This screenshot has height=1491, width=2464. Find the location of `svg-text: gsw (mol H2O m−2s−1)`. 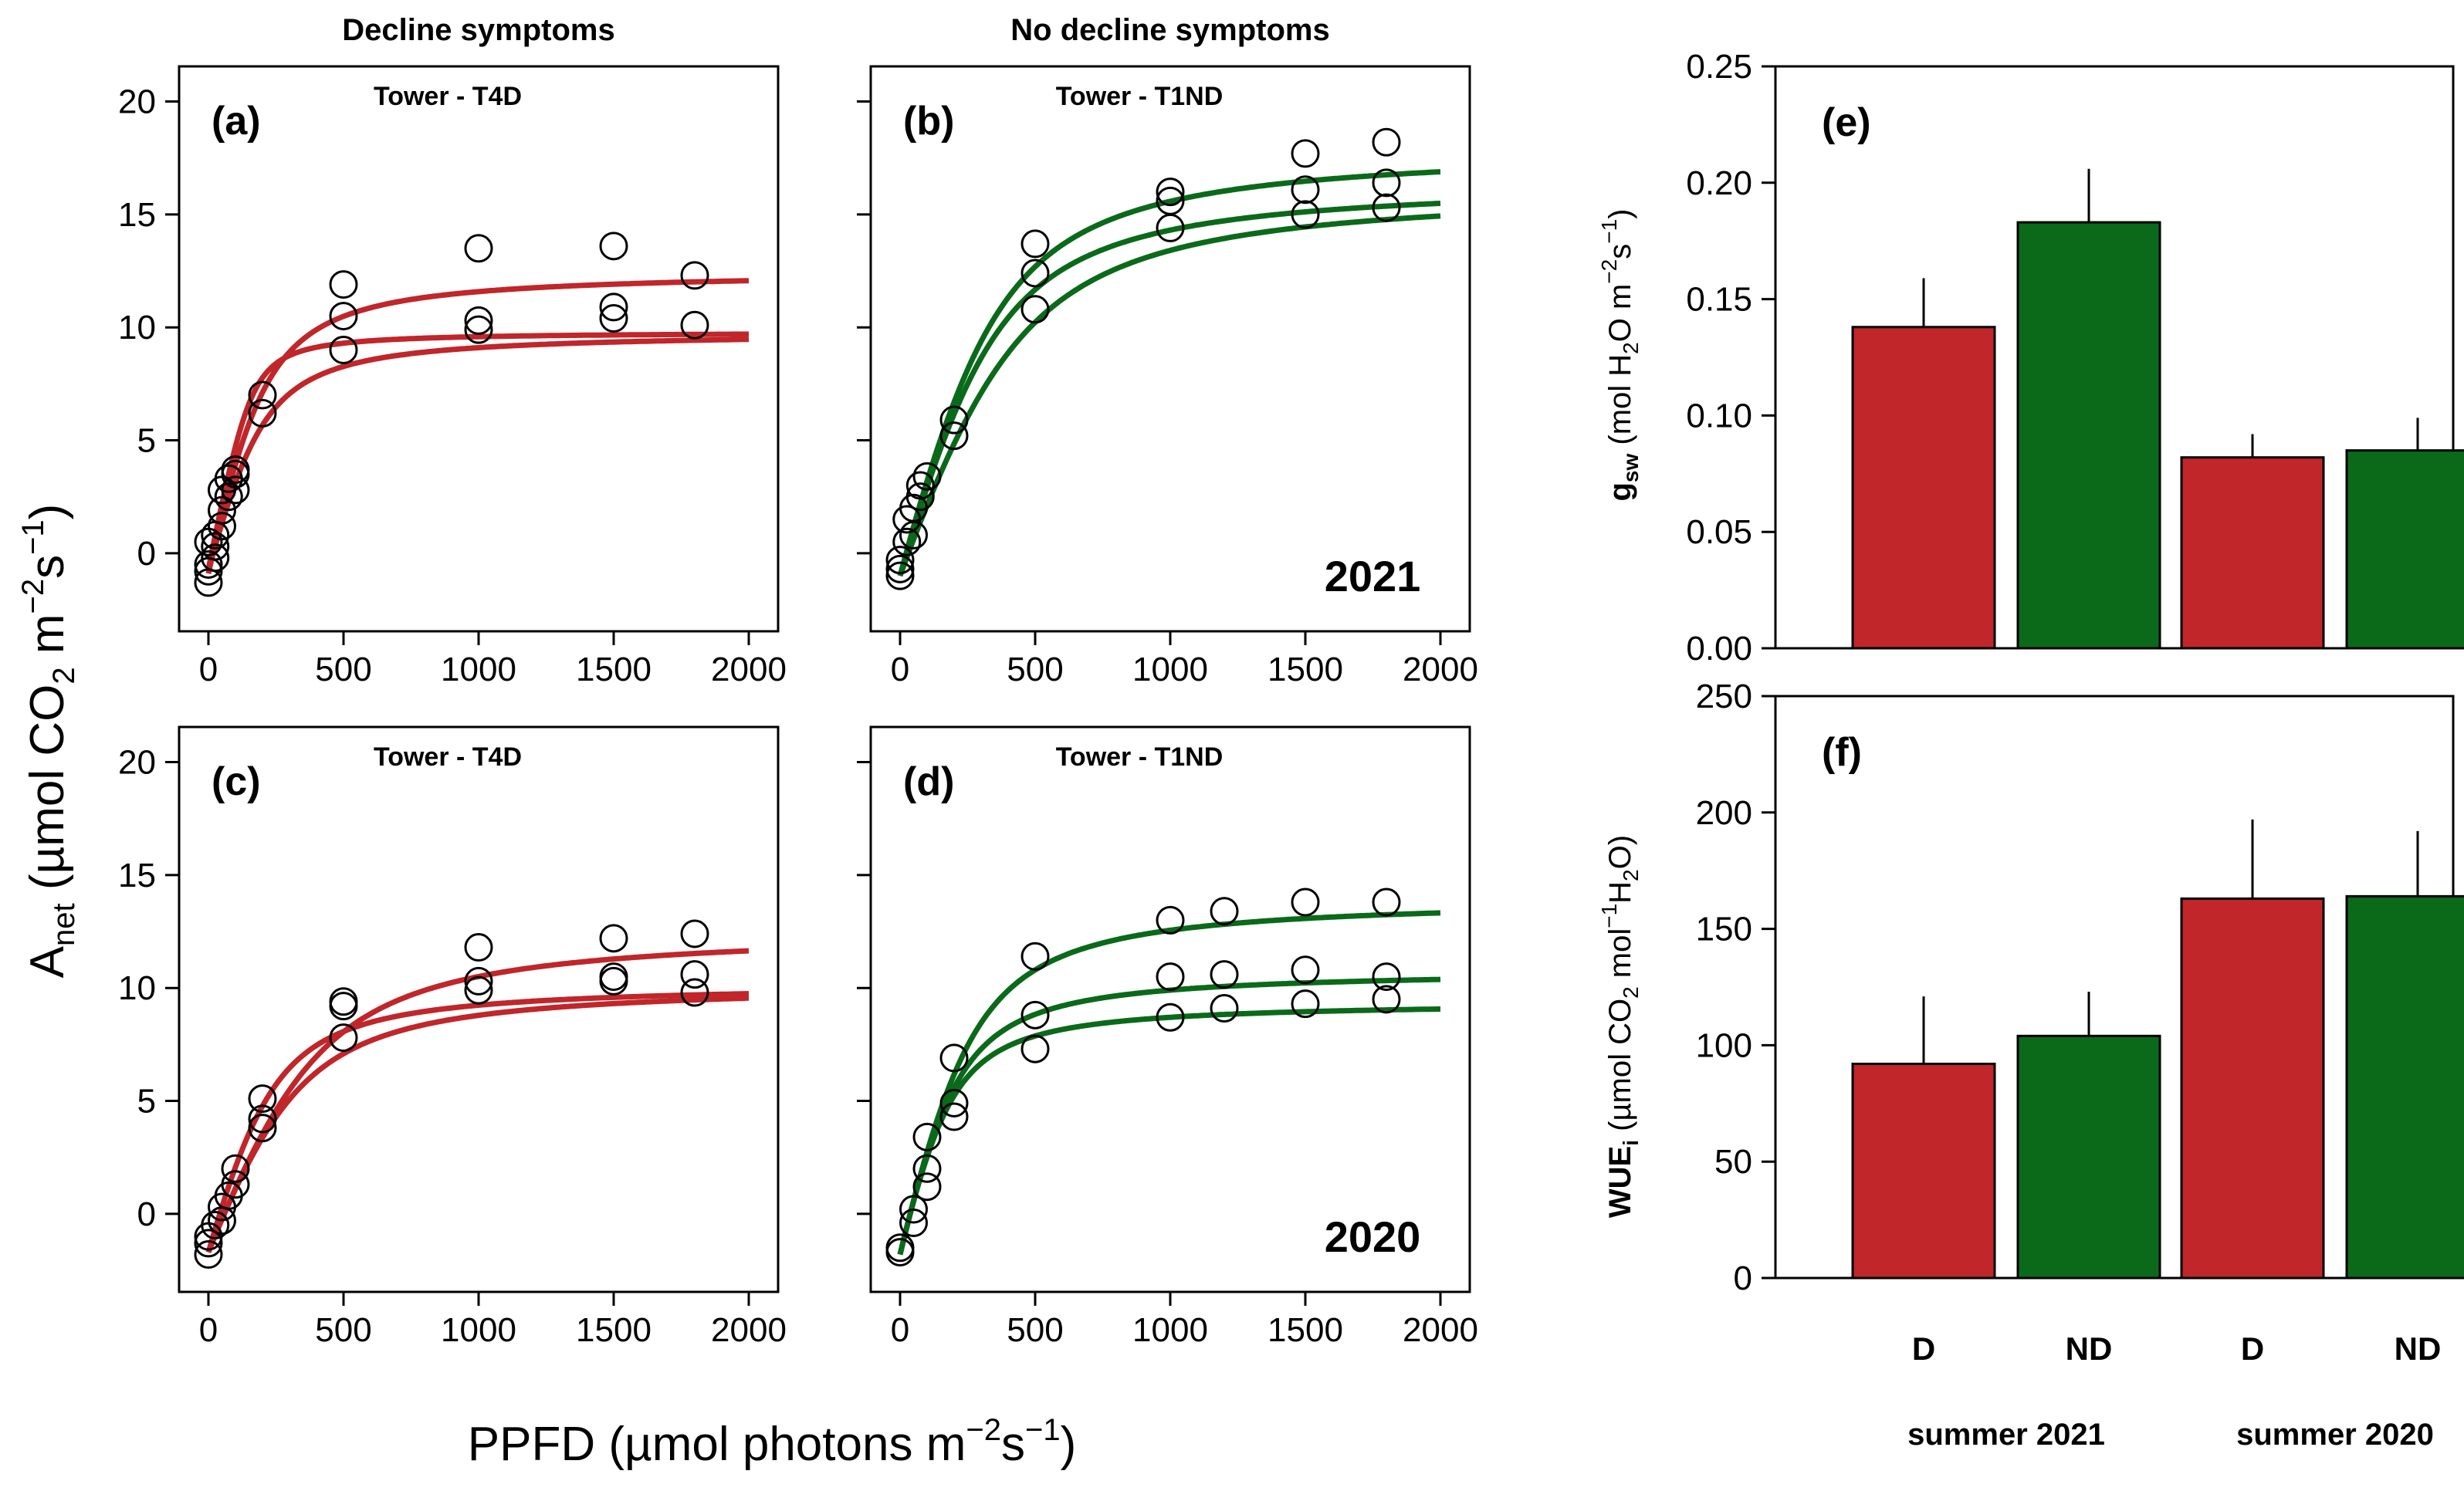

svg-text: gsw (mol H2O m−2s−1) is located at coordinates (1620, 354).